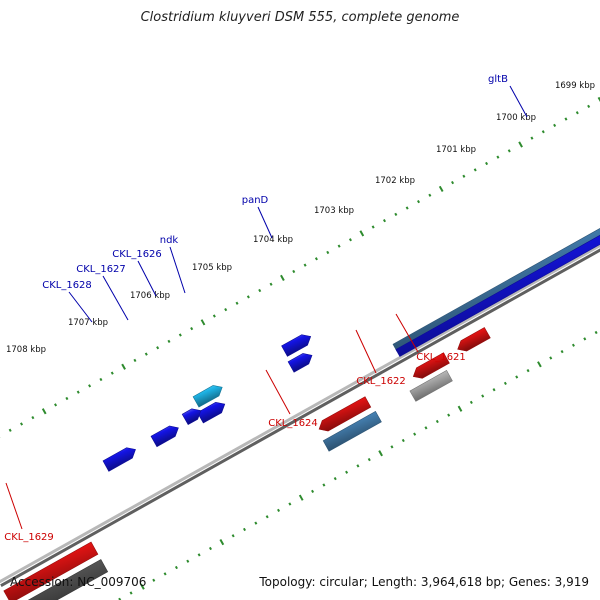  What do you see at coordinates (300, 363) in the screenshot?
I see `panD-downstream-feature` at bounding box center [300, 363].